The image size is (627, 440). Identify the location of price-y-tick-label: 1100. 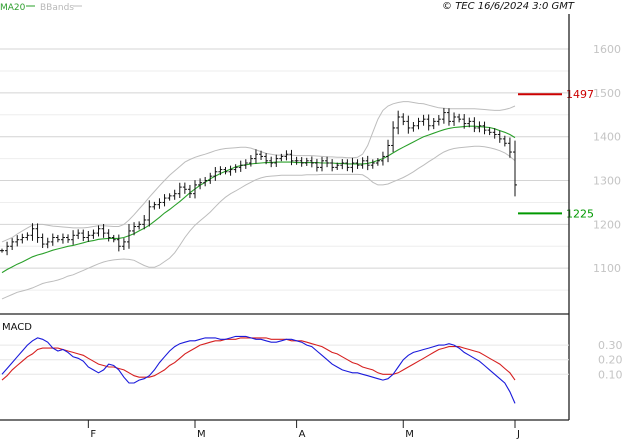
(607, 268).